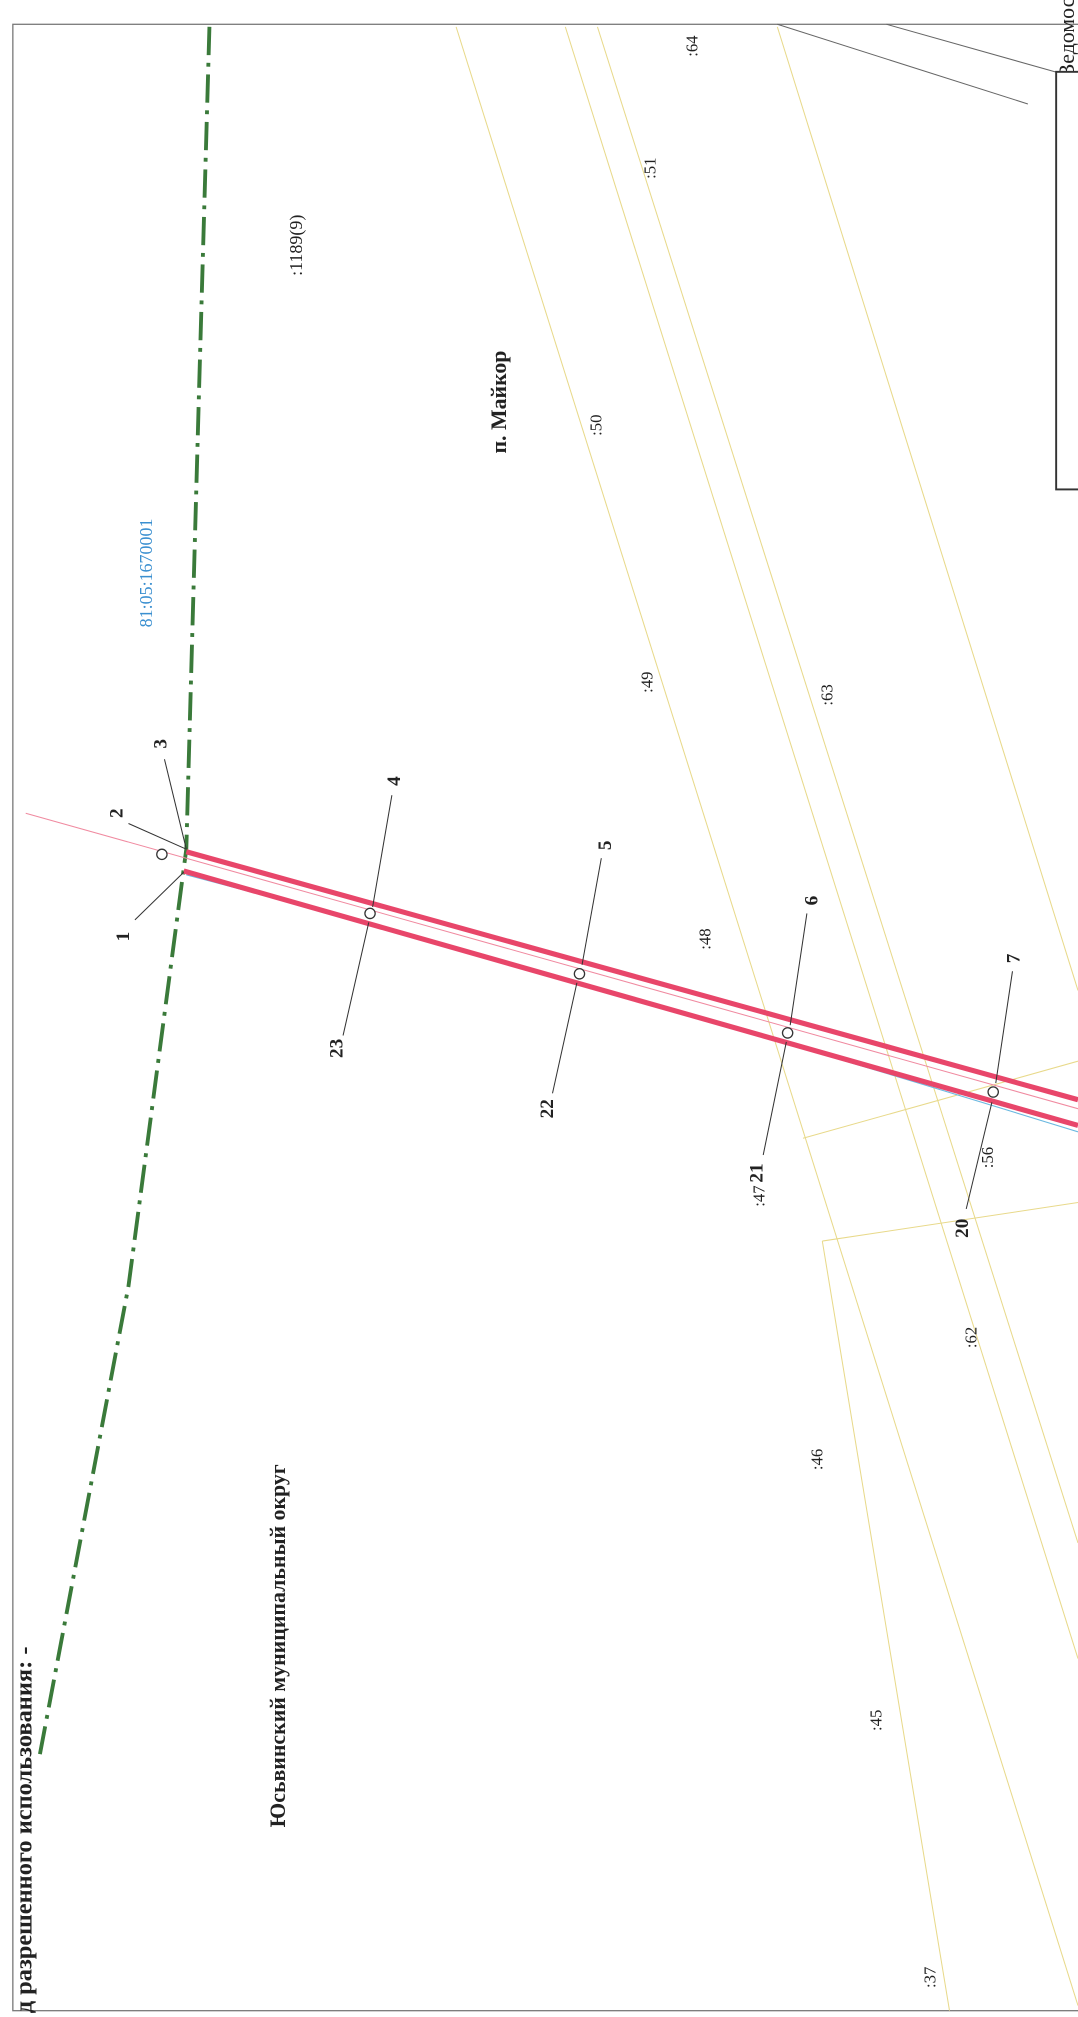 The width and height of the screenshot is (1078, 2017). Describe the element at coordinates (577, 973) in the screenshot. I see `point-markers` at that location.